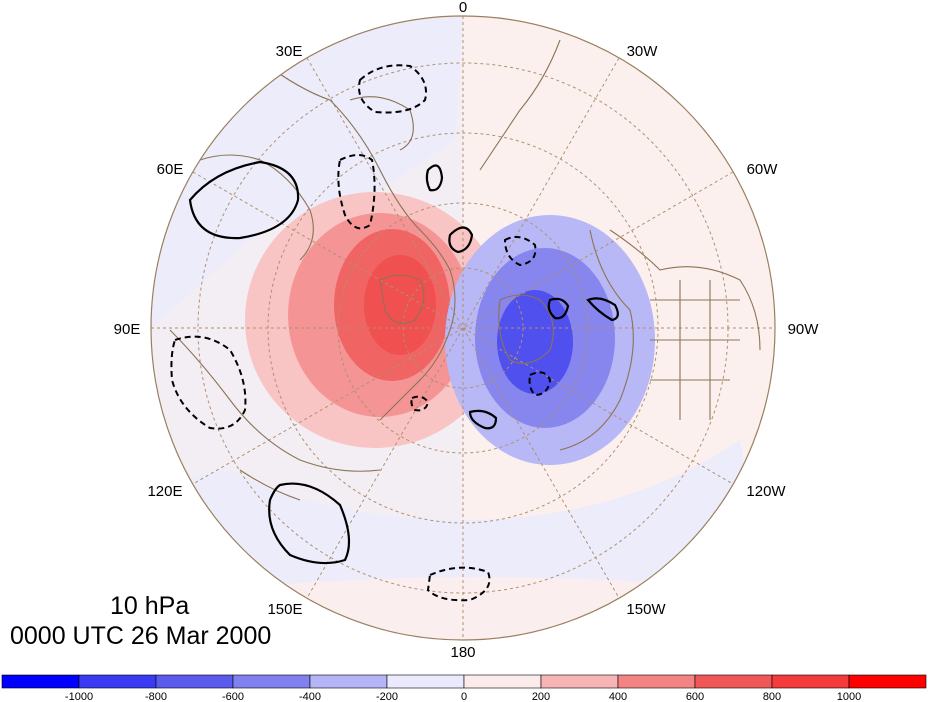  I want to click on colorbar-tick-label: 800, so click(772, 696).